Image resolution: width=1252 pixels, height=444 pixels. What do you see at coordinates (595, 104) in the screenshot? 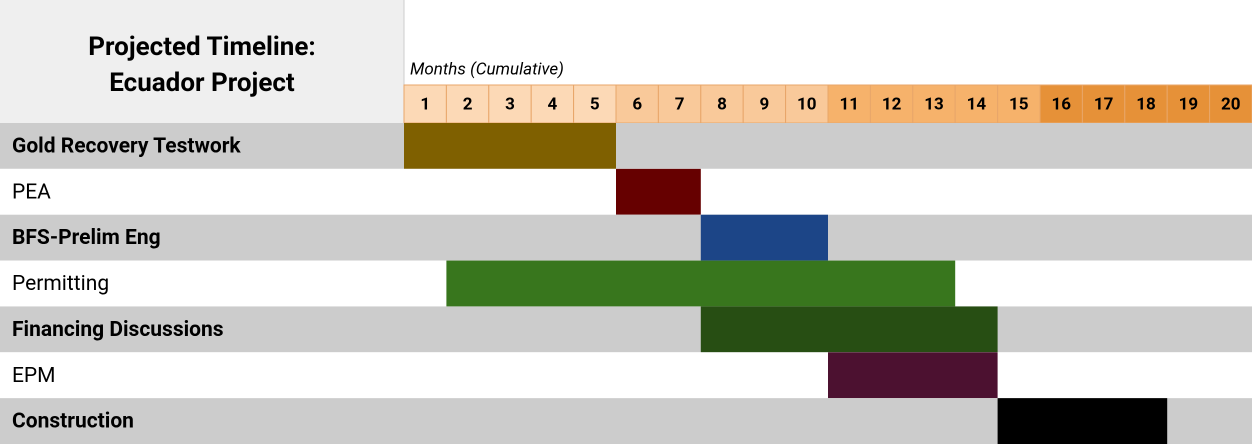
I see `month-label: 5` at bounding box center [595, 104].